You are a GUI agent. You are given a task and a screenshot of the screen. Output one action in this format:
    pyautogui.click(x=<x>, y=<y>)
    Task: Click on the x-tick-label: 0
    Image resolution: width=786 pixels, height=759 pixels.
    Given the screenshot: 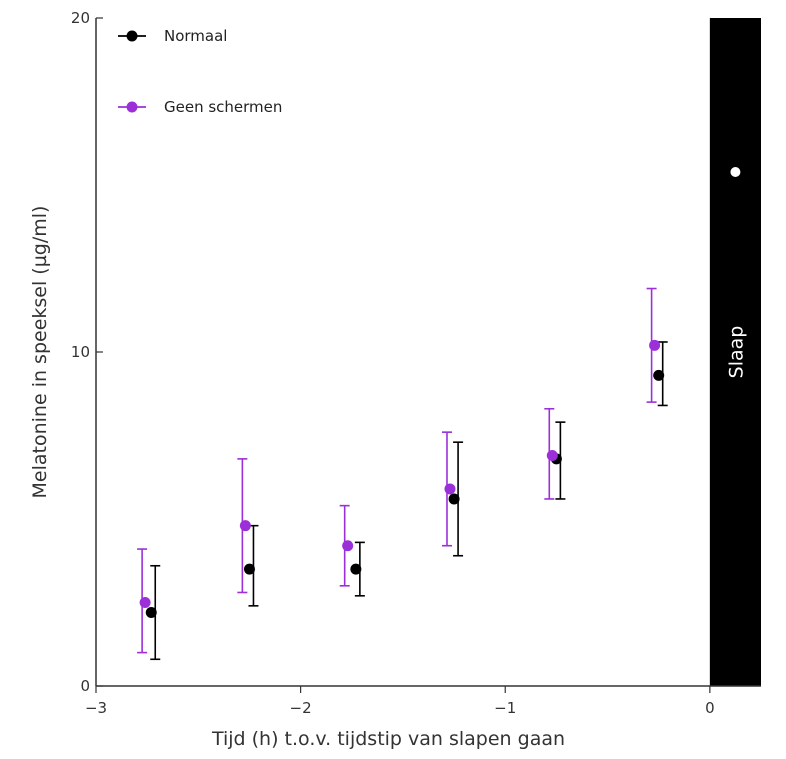 What is the action you would take?
    pyautogui.click(x=710, y=708)
    